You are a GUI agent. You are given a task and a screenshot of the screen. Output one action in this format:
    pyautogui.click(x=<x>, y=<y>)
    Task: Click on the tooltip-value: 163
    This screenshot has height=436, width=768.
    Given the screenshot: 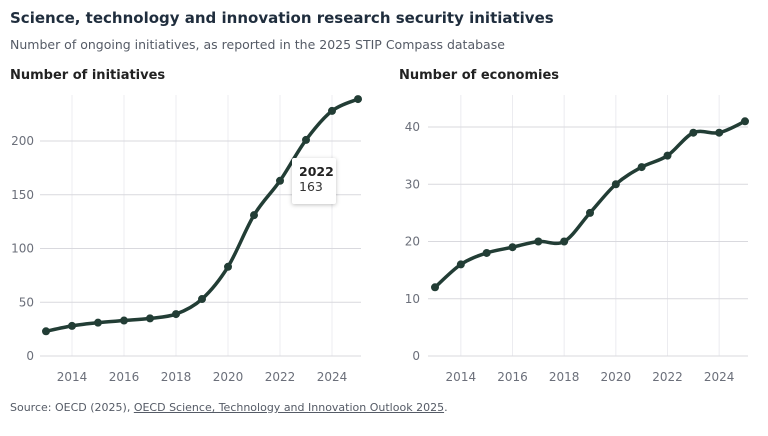 What is the action you would take?
    pyautogui.click(x=311, y=186)
    